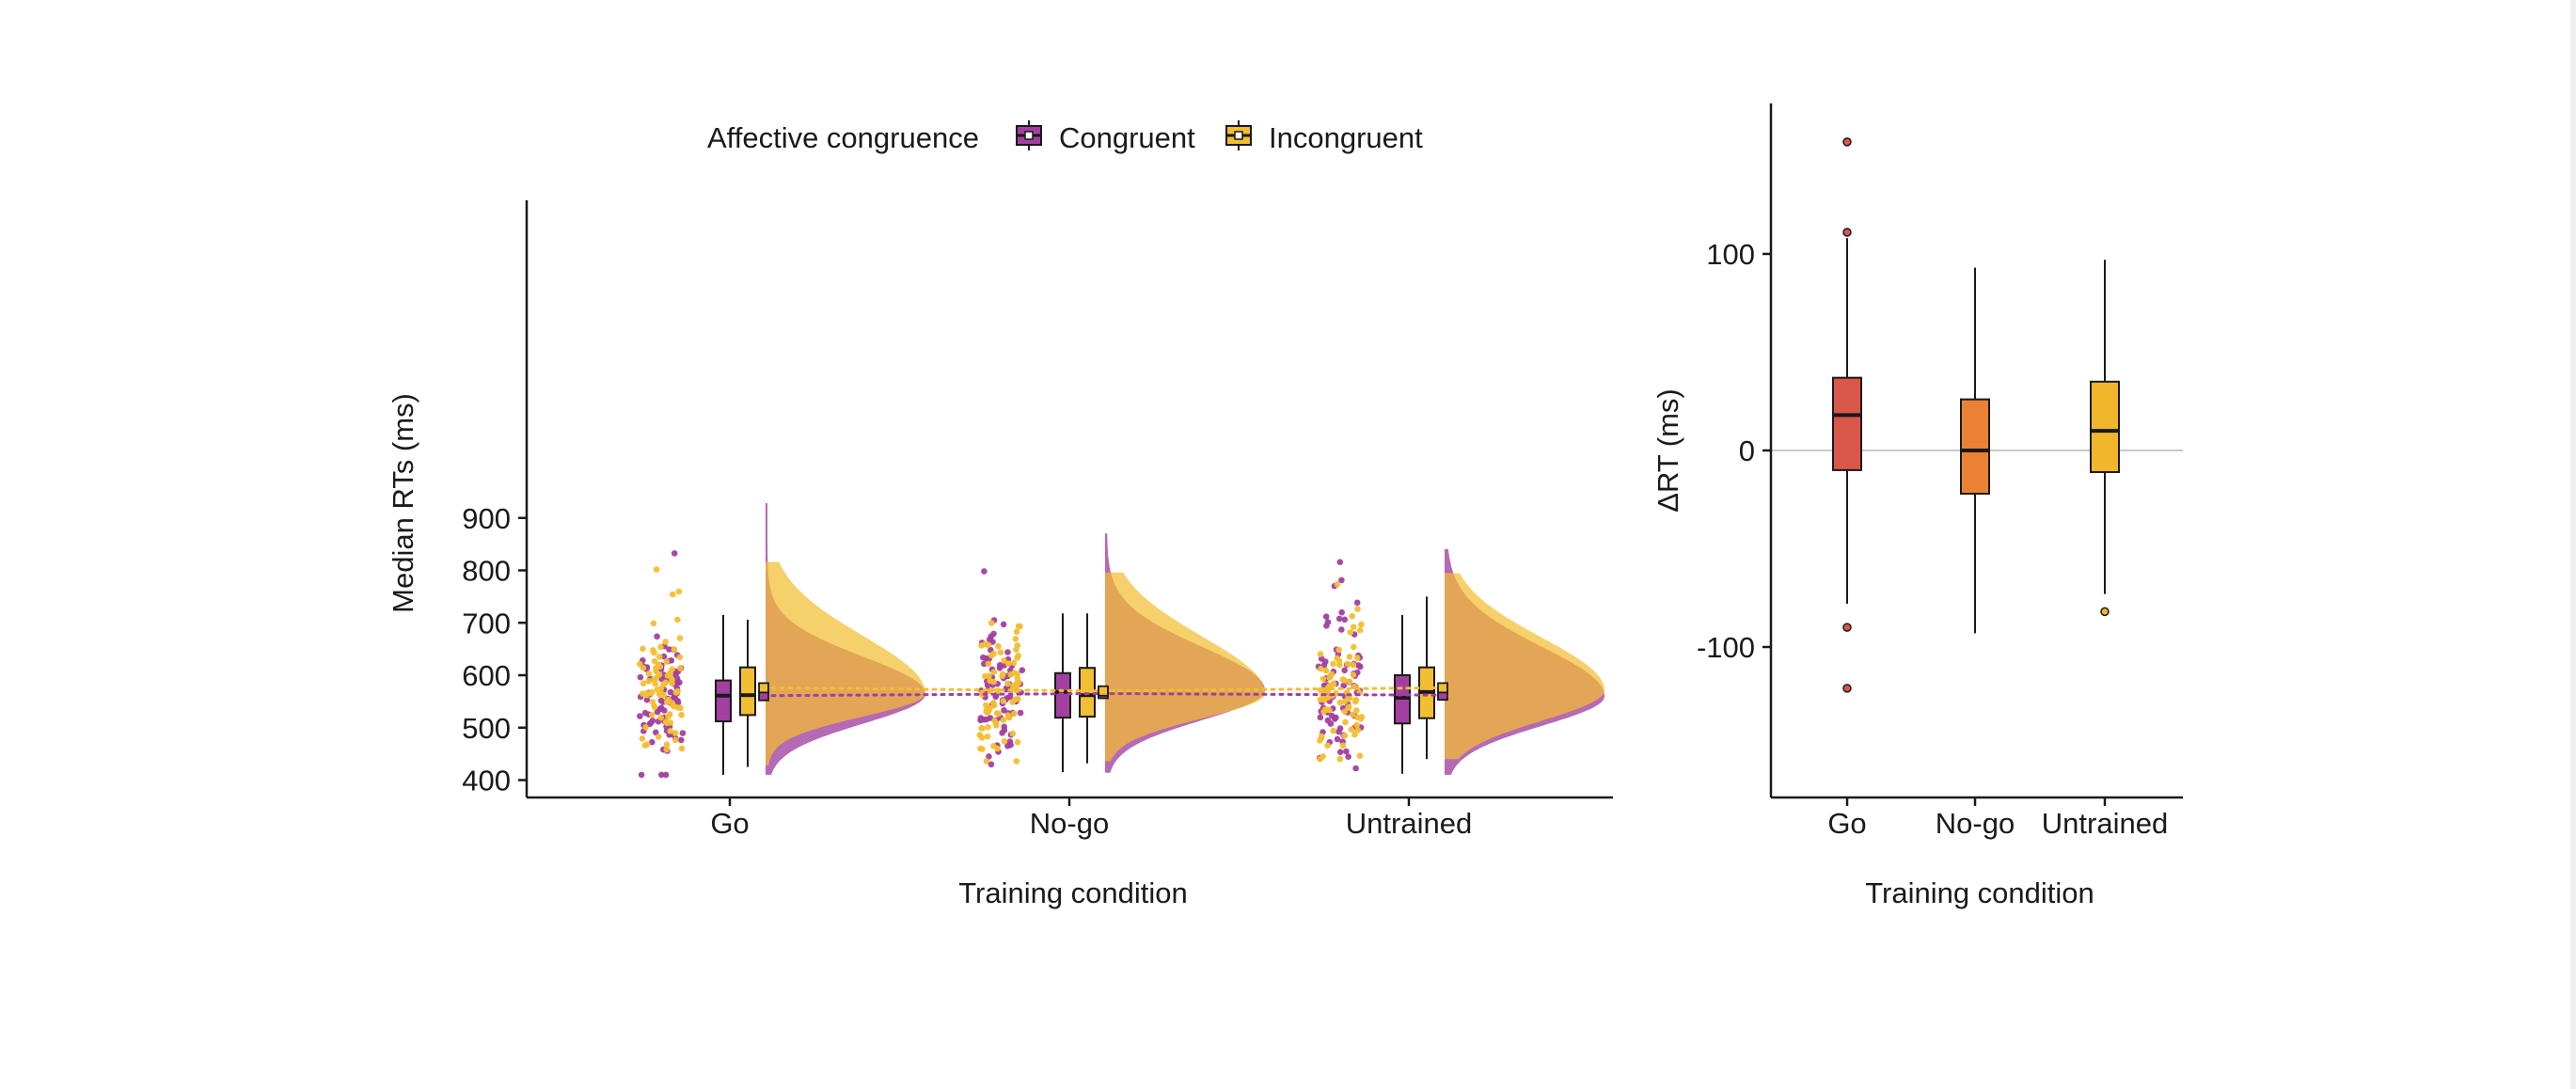 Image resolution: width=2576 pixels, height=1089 pixels. Describe the element at coordinates (486, 676) in the screenshot. I see `y-tick-label: 600` at that location.